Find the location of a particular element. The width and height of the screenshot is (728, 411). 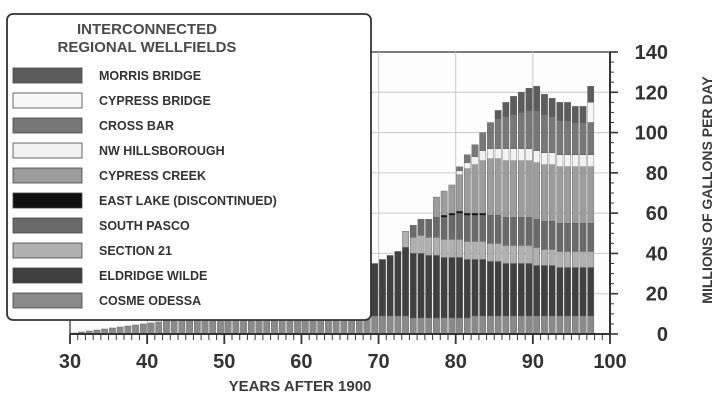

legend-entry-label: NW HILLSBOROUGH is located at coordinates (162, 151).